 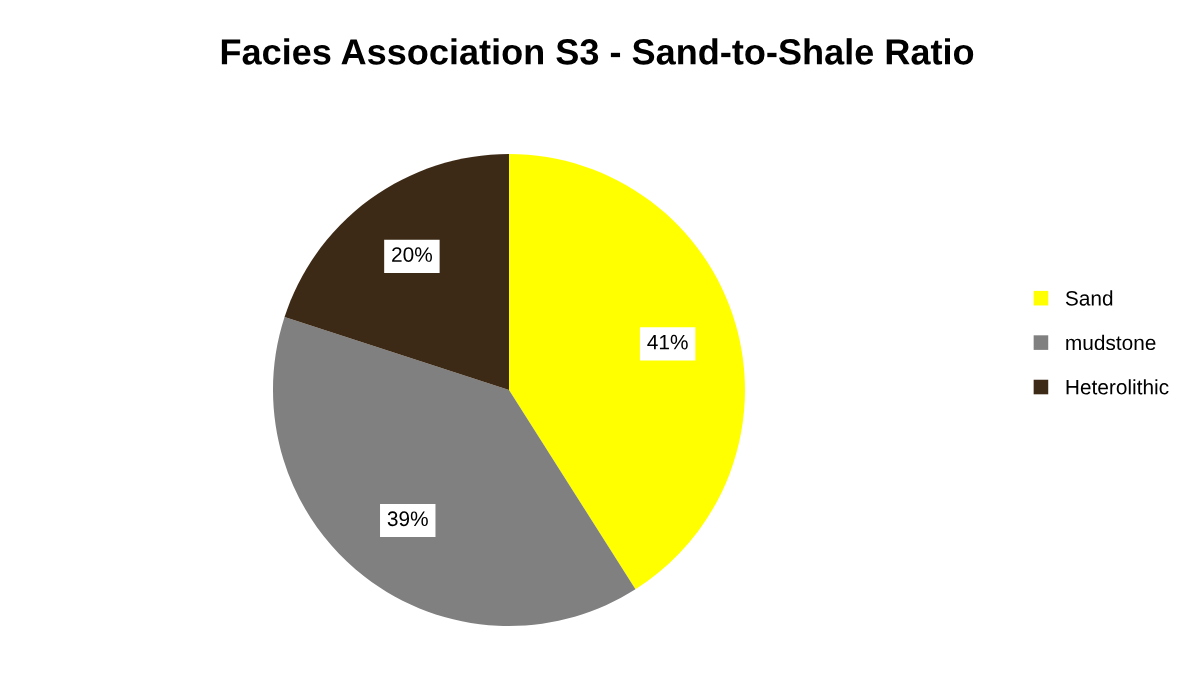 What do you see at coordinates (407, 519) in the screenshot?
I see `data-label: 39%` at bounding box center [407, 519].